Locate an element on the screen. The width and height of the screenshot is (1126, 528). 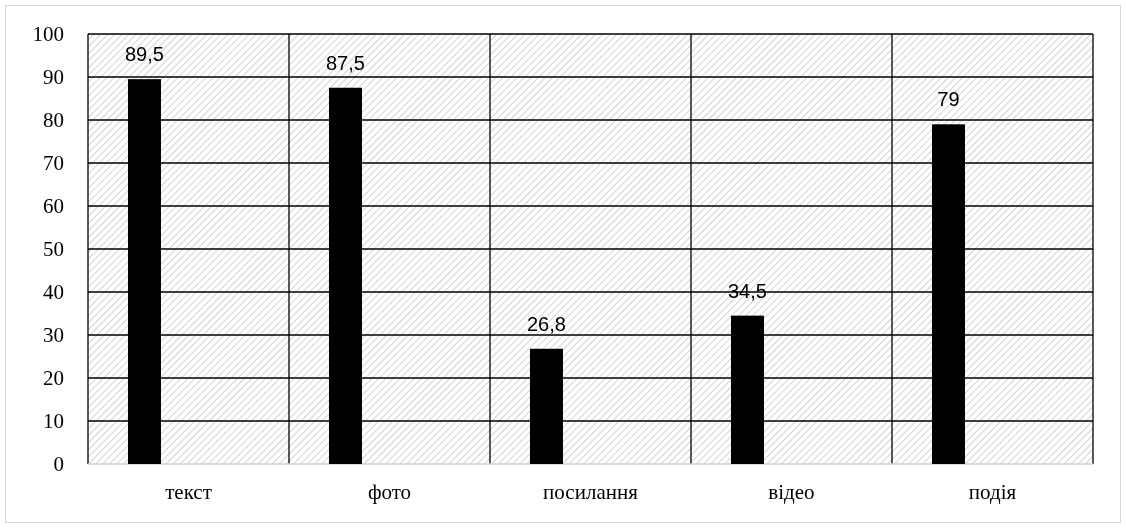
data-label: 87,5 is located at coordinates (345, 62).